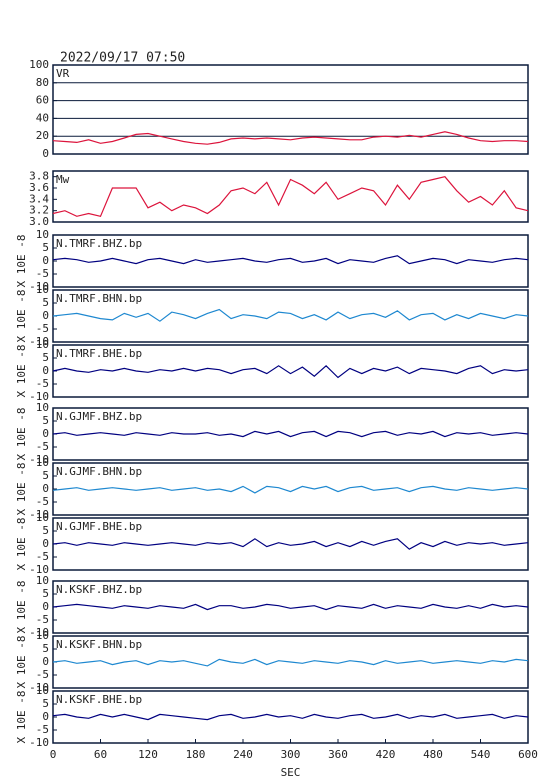 The height and width of the screenshot is (781, 554). I want to click on x-tick-label: 120, so click(148, 754).